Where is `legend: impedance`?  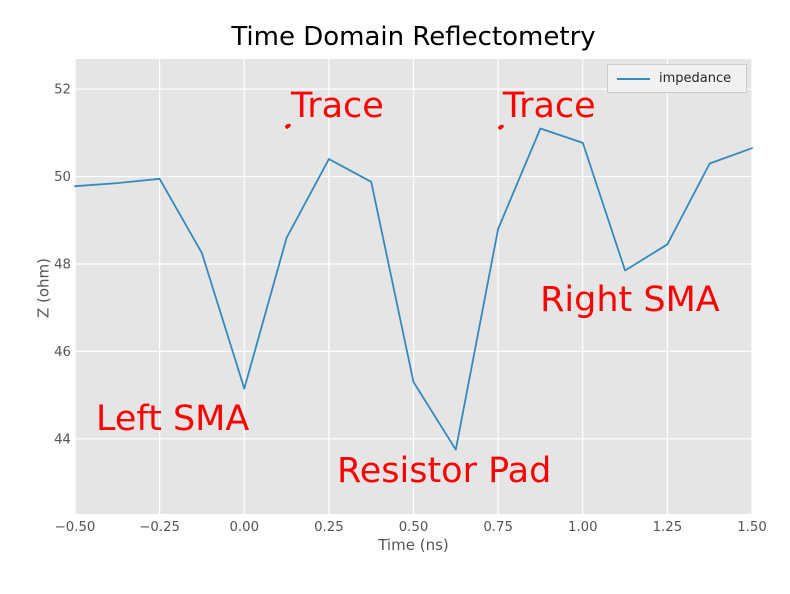 legend: impedance is located at coordinates (677, 78).